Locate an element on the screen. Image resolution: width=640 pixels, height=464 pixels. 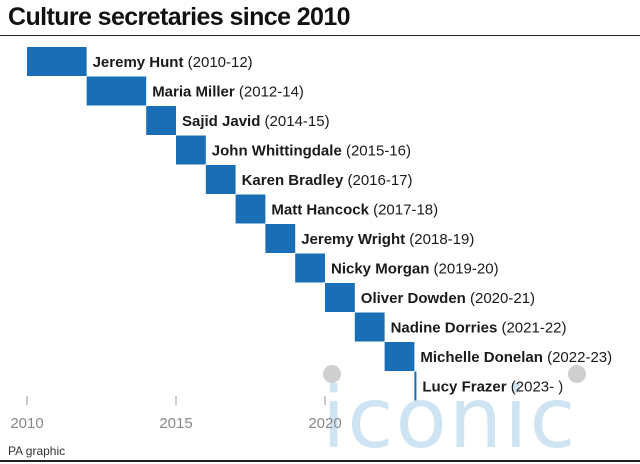
watermark-logo: iconic is located at coordinates (454, 414).